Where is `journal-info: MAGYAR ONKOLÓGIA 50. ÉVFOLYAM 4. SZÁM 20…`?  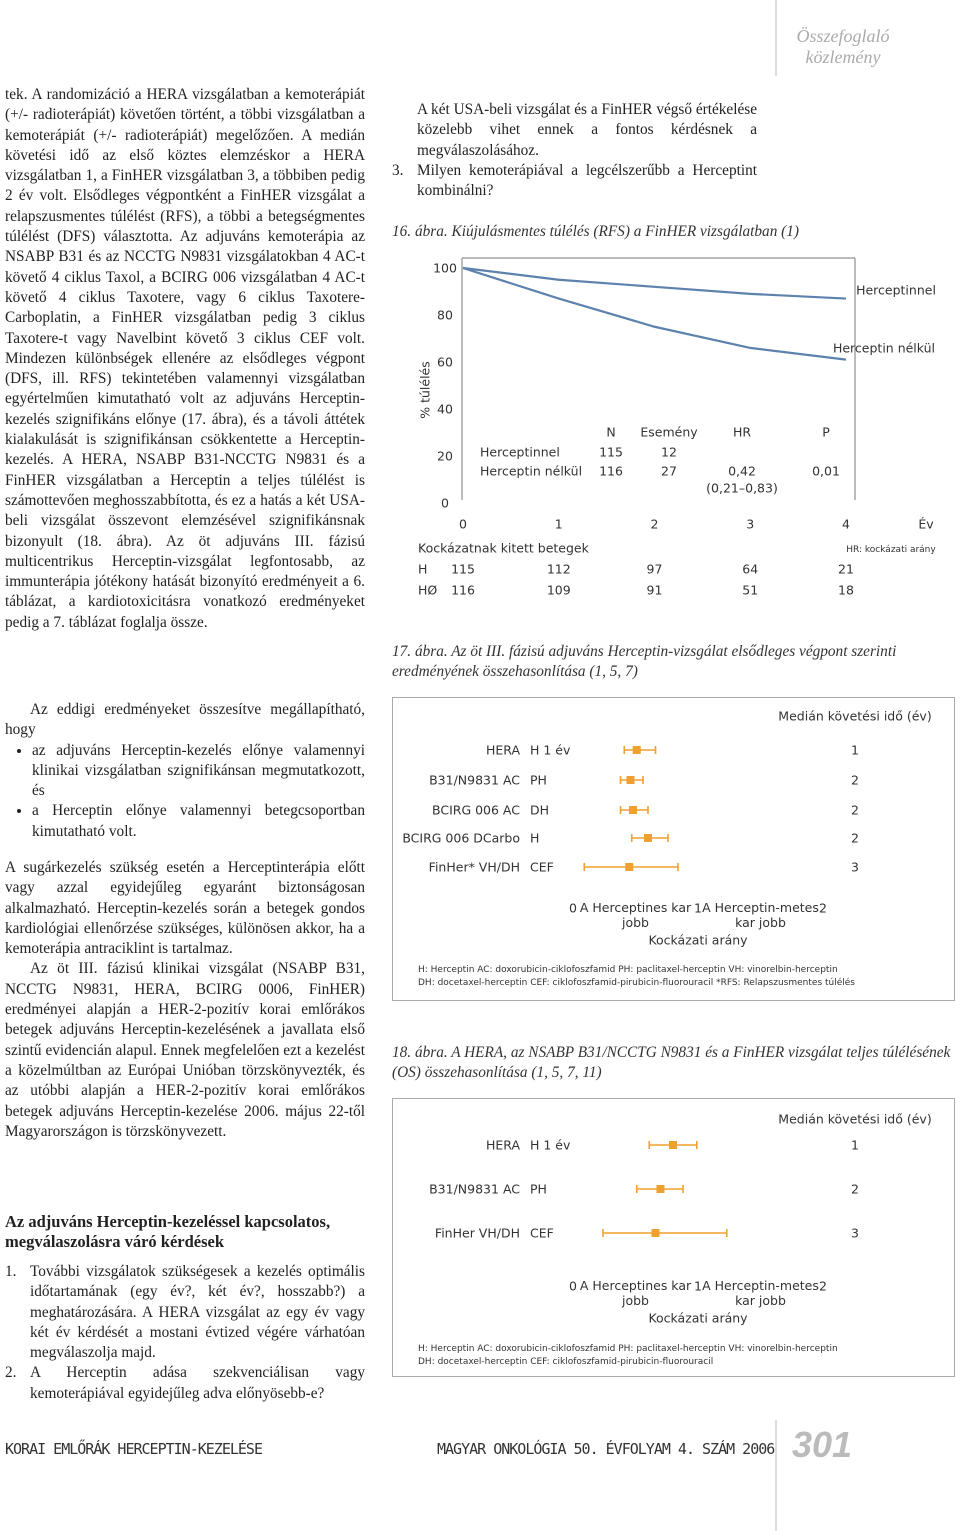
journal-info: MAGYAR ONKOLÓGIA 50. ÉVFOLYAM 4. SZÁM 20… is located at coordinates (606, 1449).